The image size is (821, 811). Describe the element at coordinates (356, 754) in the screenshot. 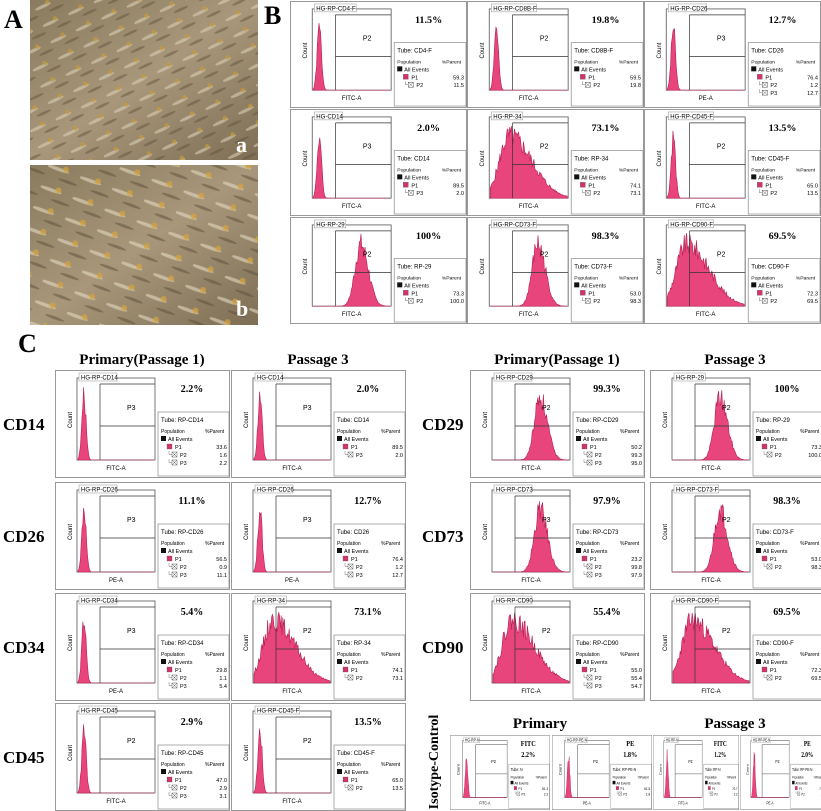

I see `tube-label: Tube: CD45-F` at that location.